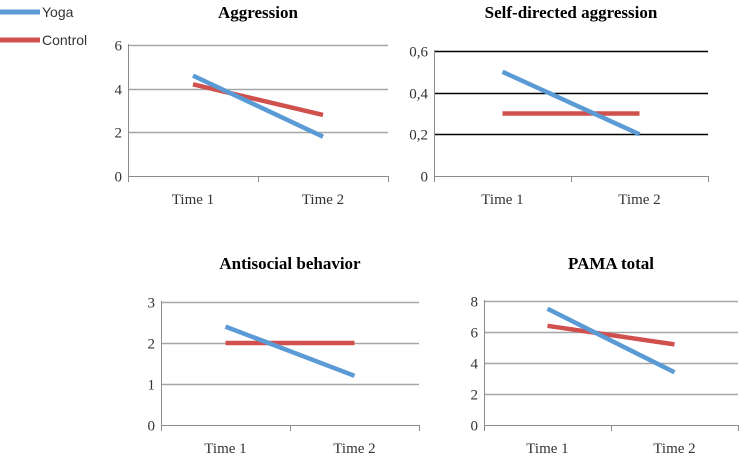 This screenshot has width=744, height=458. Describe the element at coordinates (418, 53) in the screenshot. I see `y-tick-label: 0,6` at that location.